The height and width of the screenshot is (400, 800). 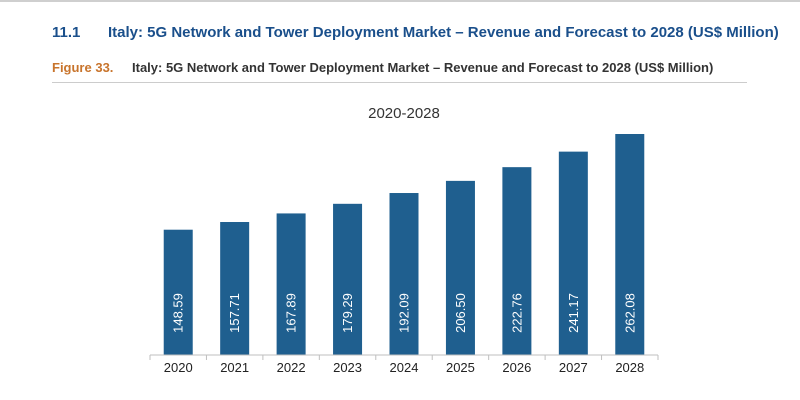 I want to click on data-label-2022: 167.89, so click(x=291, y=313).